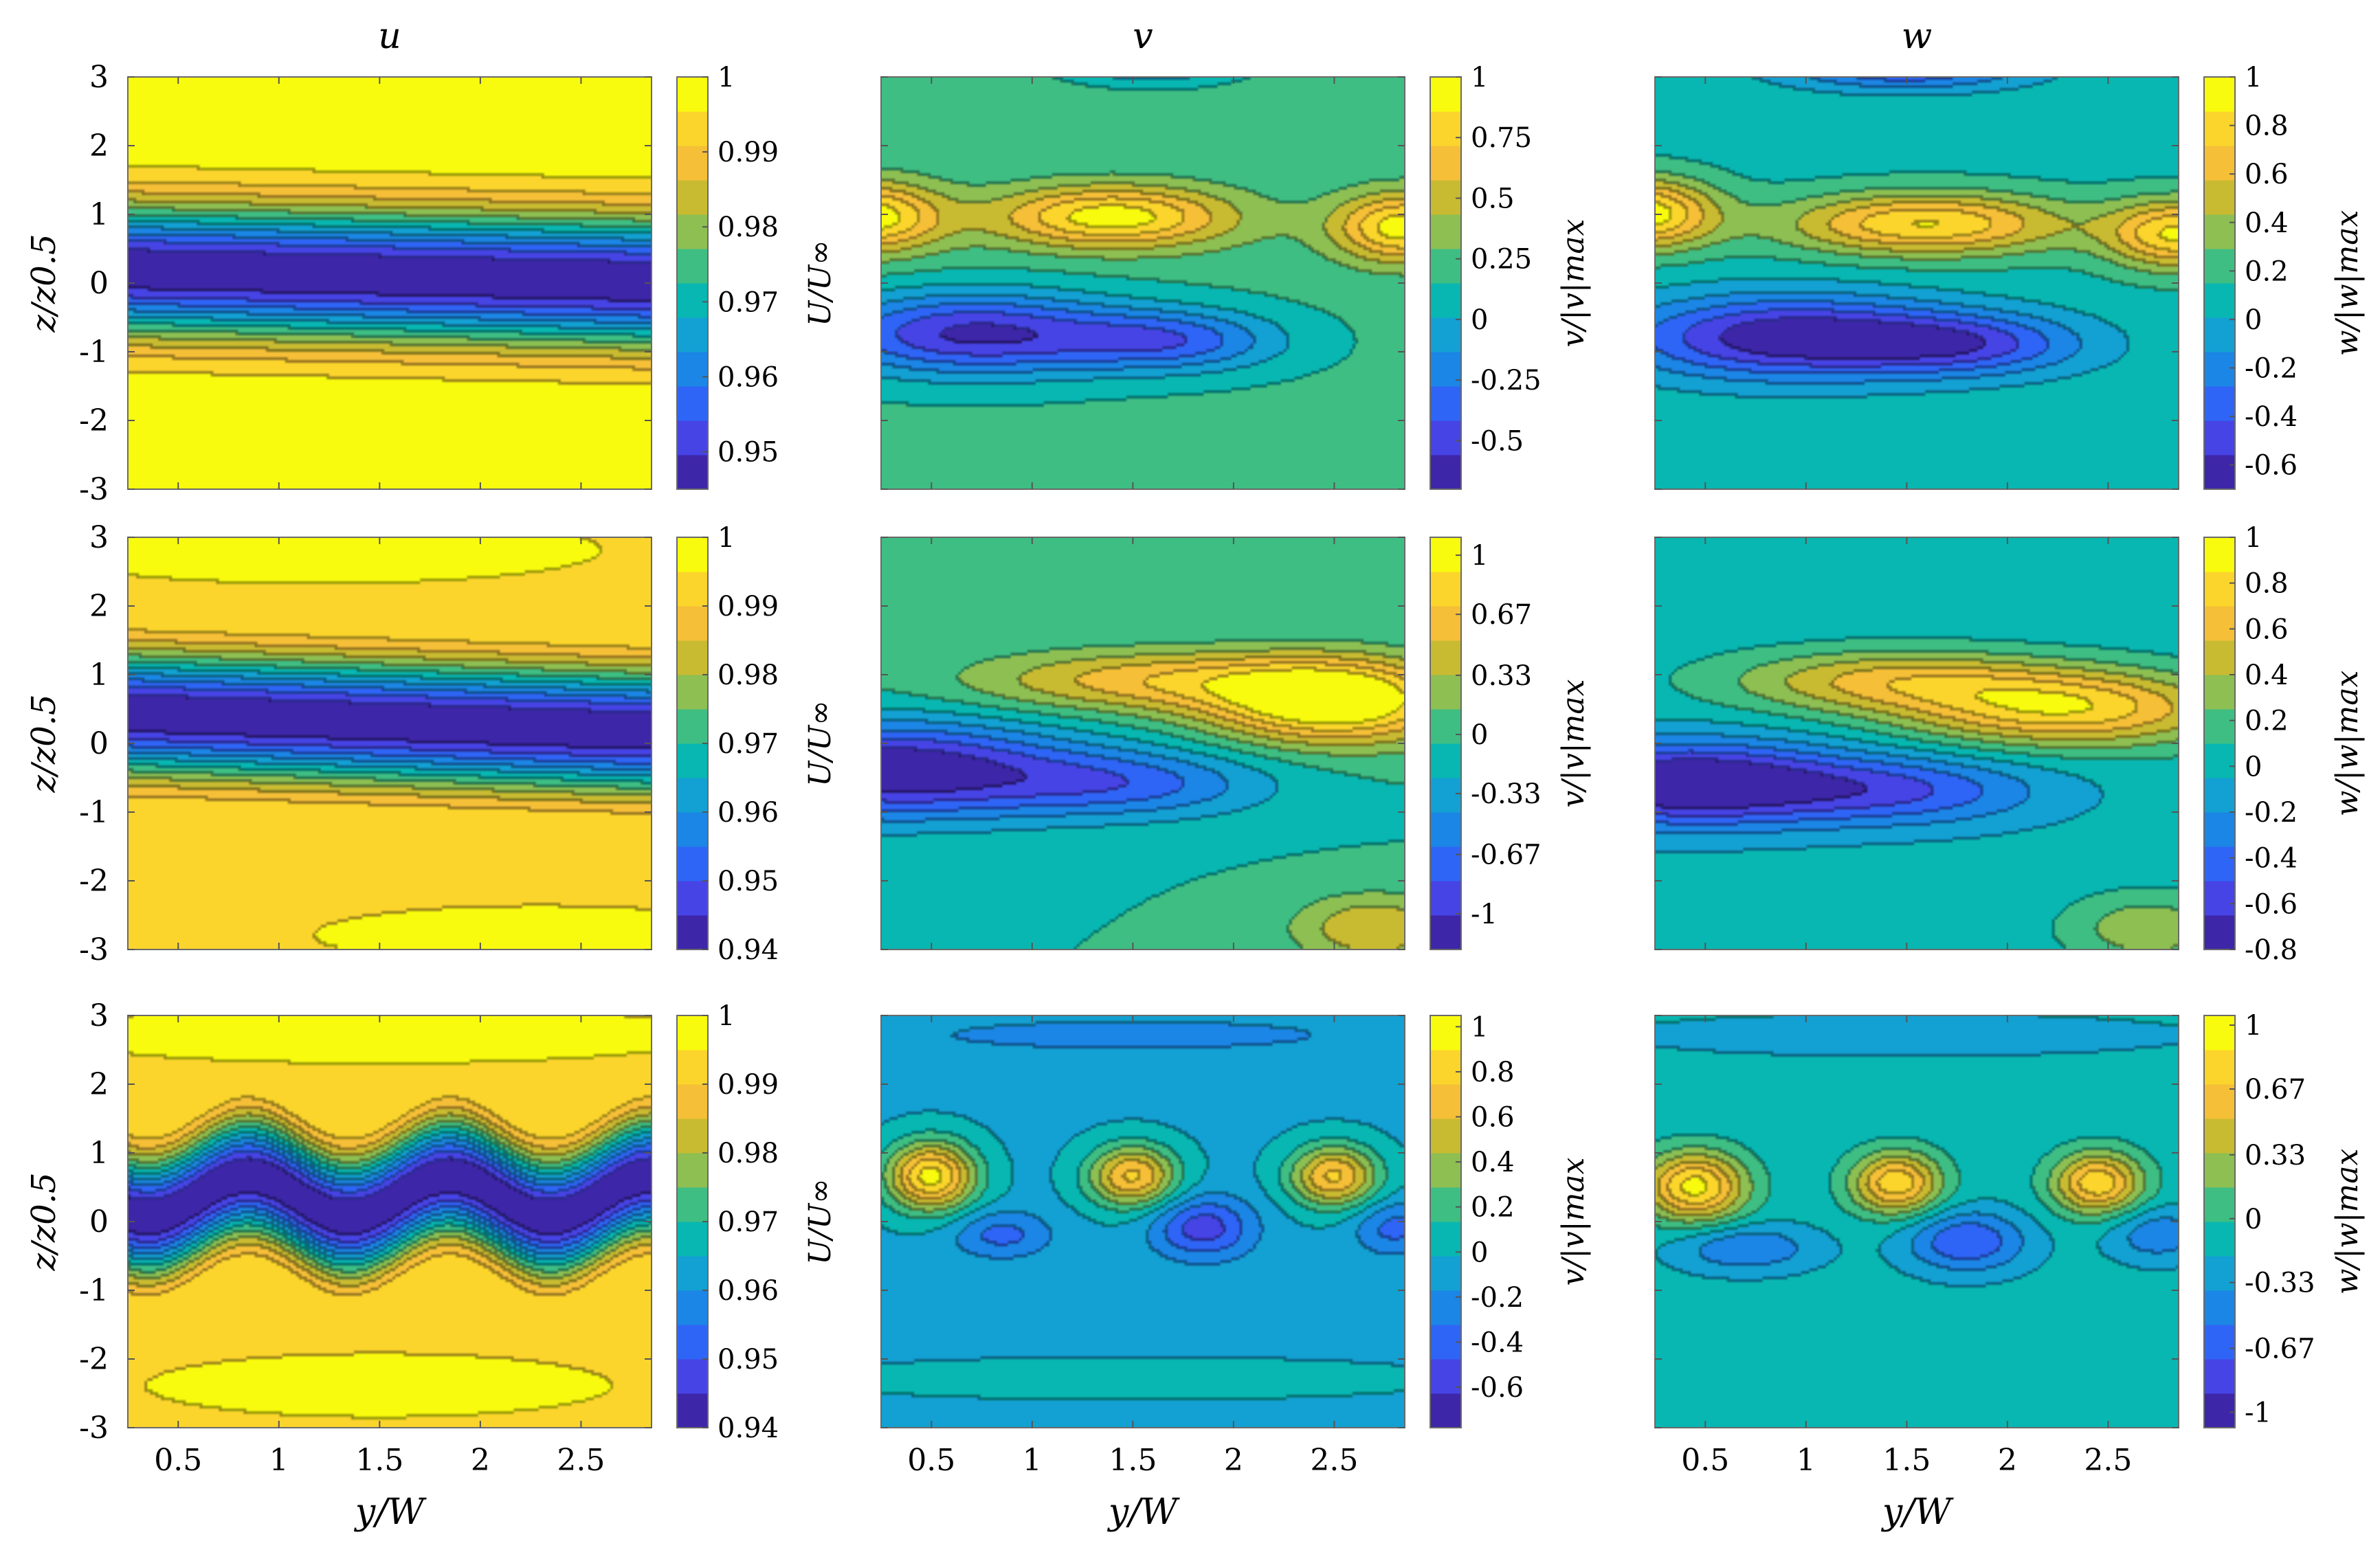  Describe the element at coordinates (1493, 1208) in the screenshot. I see `colorbar-tick-label: 0.2` at that location.